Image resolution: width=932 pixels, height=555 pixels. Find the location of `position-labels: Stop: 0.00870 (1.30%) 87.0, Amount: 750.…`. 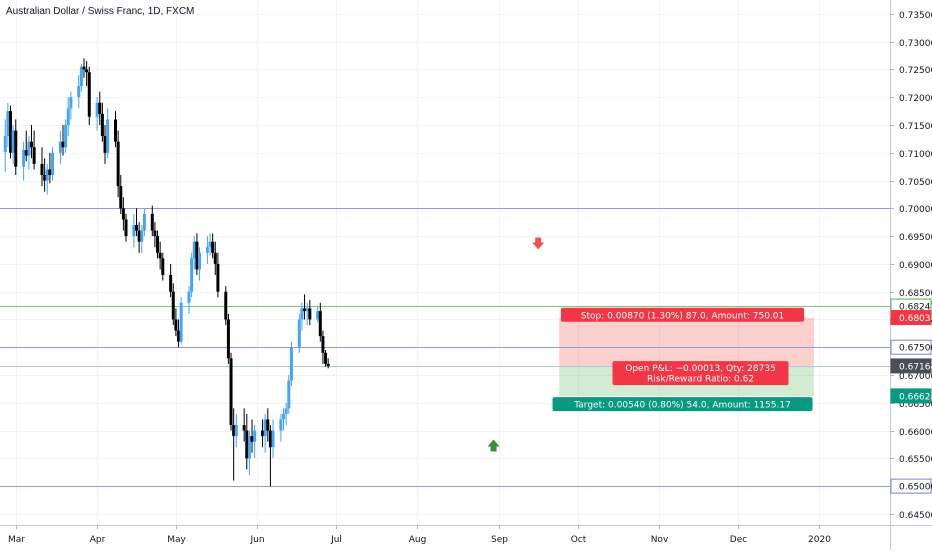

position-labels: Stop: 0.00870 (1.30%) 87.0, Amount: 750.… is located at coordinates (682, 359).